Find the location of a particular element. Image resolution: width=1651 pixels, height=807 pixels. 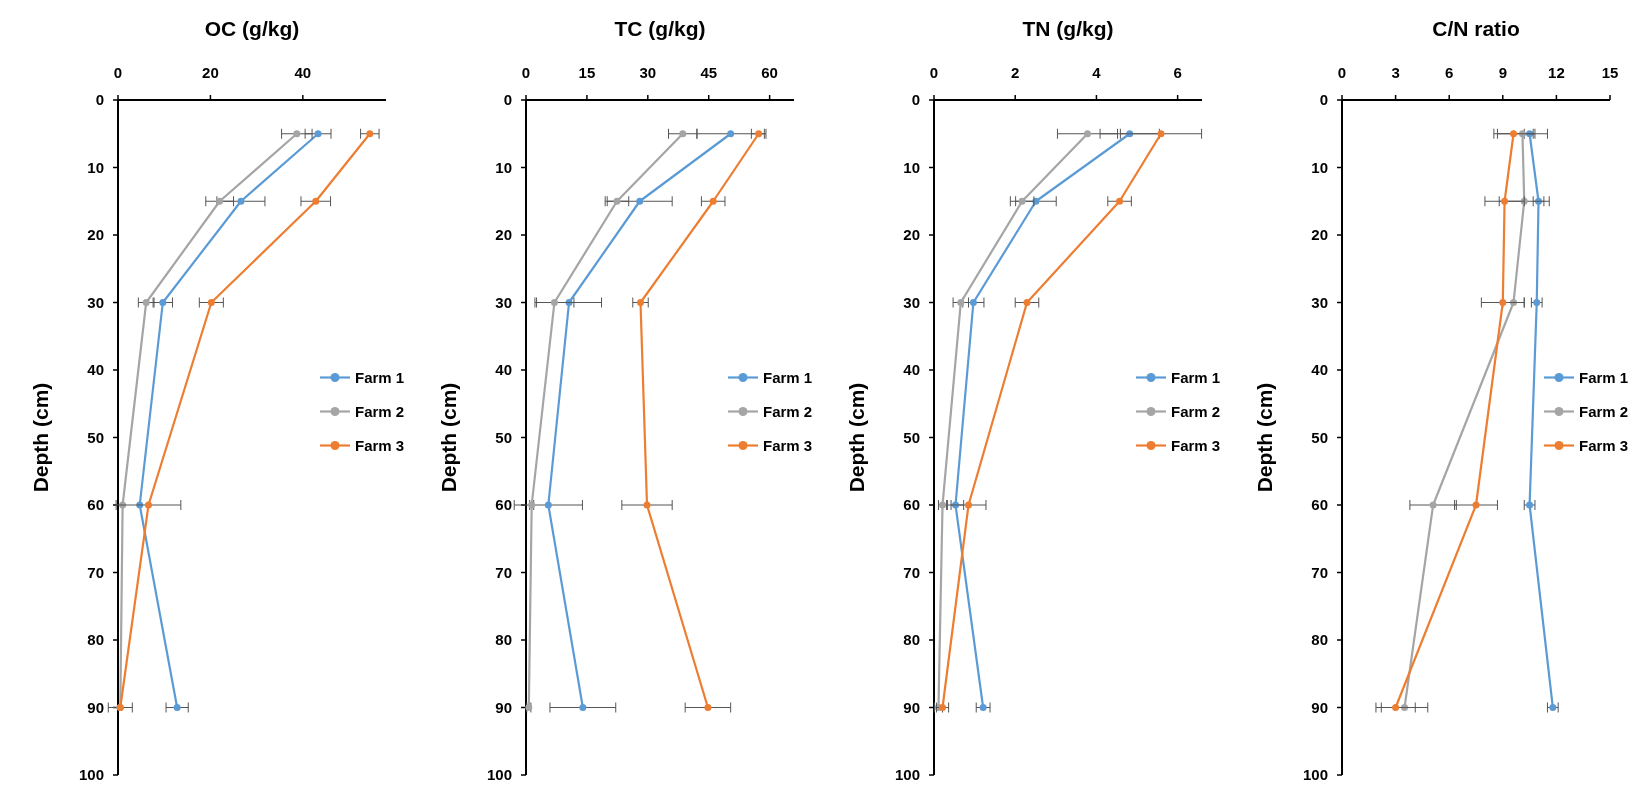

x-tick-label: 20 is located at coordinates (210, 72).